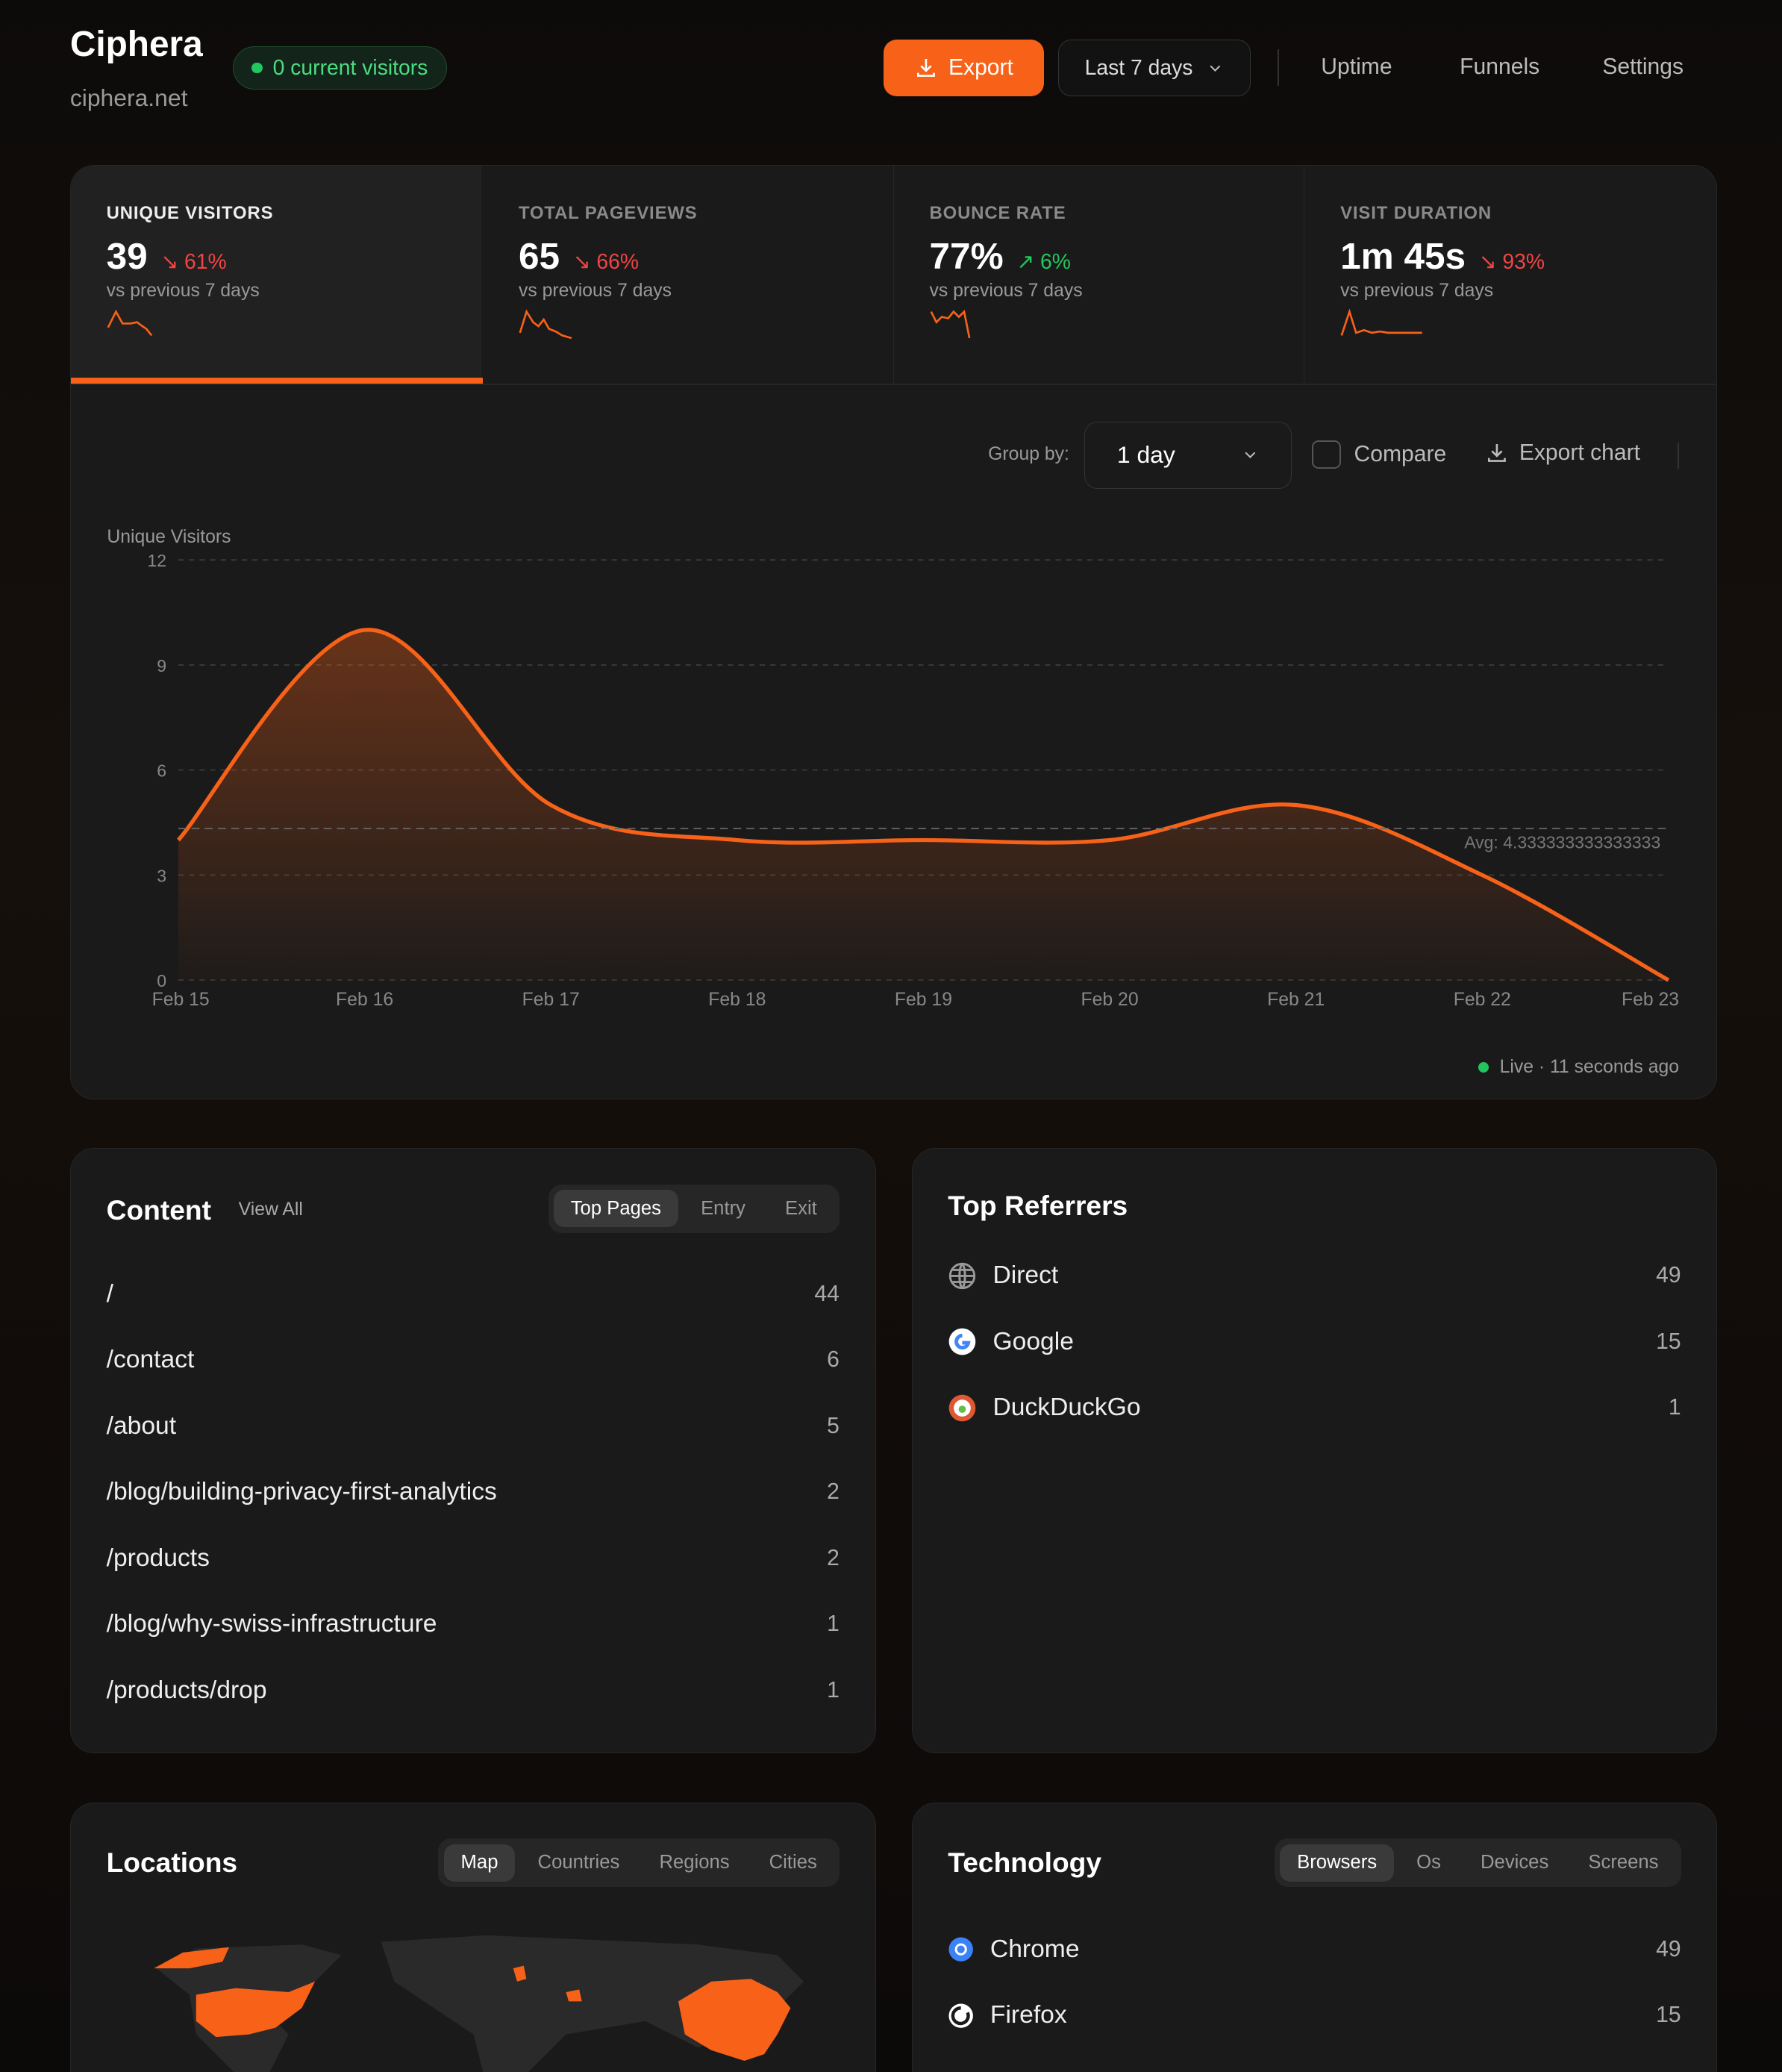 This screenshot has height=2072, width=1782. I want to click on compare-toggle: Compare, so click(1379, 454).